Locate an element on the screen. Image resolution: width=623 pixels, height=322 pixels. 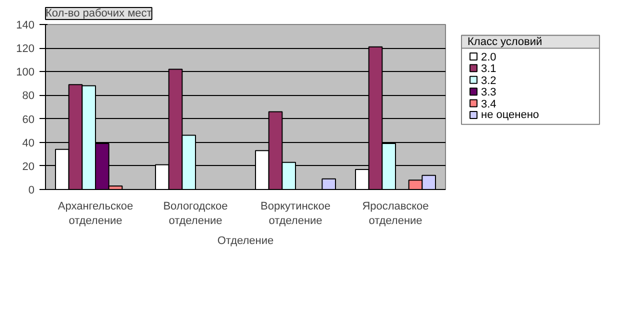
legend-label: 3.2 is located at coordinates (488, 80).